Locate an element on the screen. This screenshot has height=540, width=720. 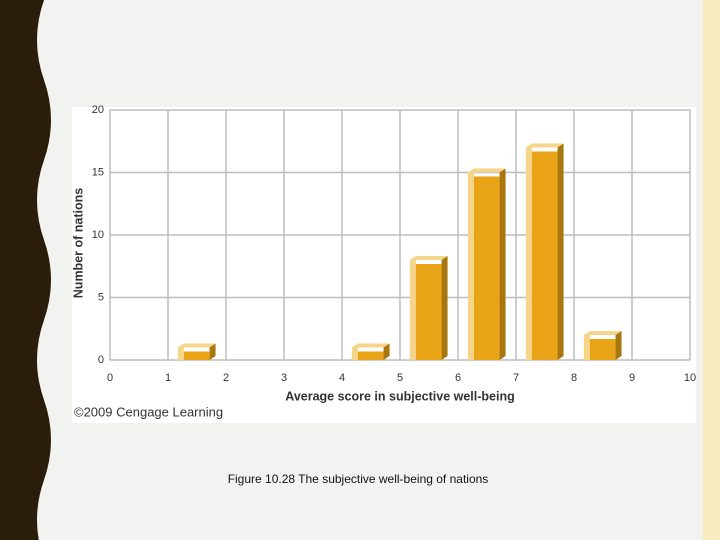
x-tick-label: 2 is located at coordinates (226, 378).